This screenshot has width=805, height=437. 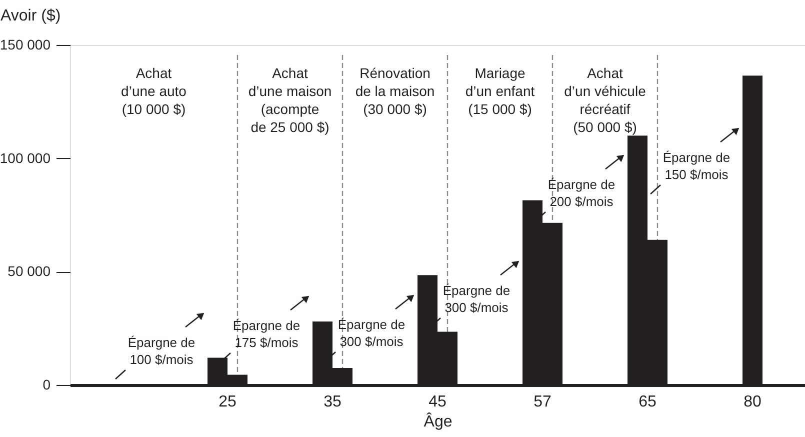 I want to click on y-axis-title: Avoir ($), so click(x=30, y=16).